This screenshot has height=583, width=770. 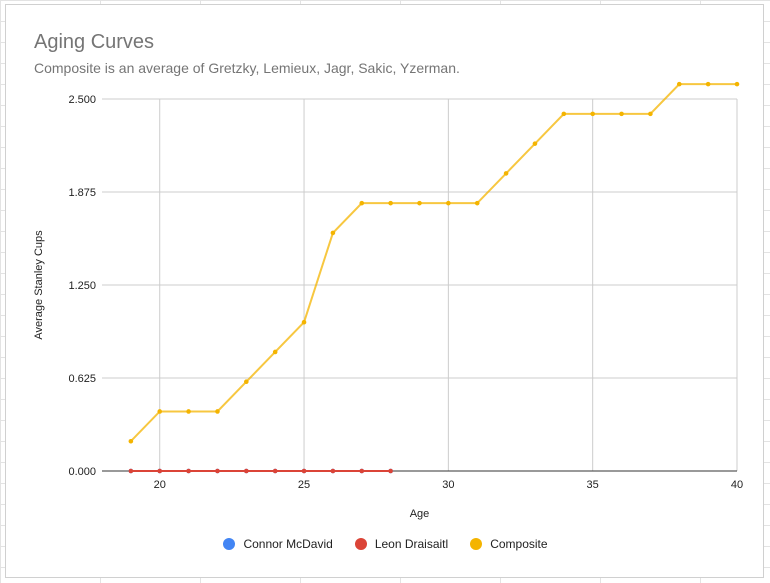 I want to click on y-tick-label: 1.250, so click(x=82, y=286).